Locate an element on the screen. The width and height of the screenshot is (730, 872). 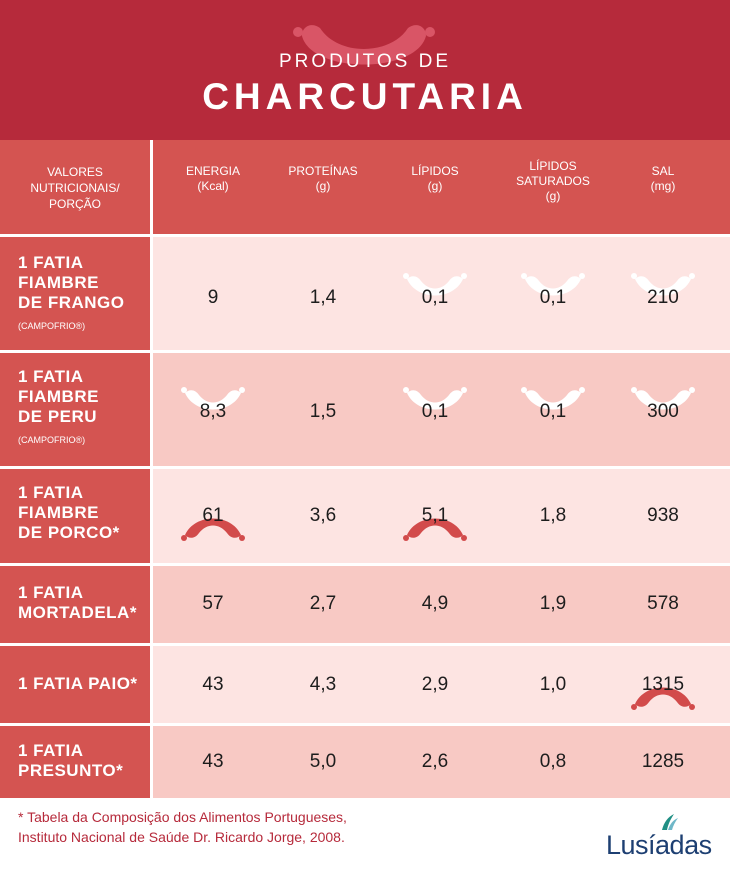
value-text: 1,5 is located at coordinates (323, 411).